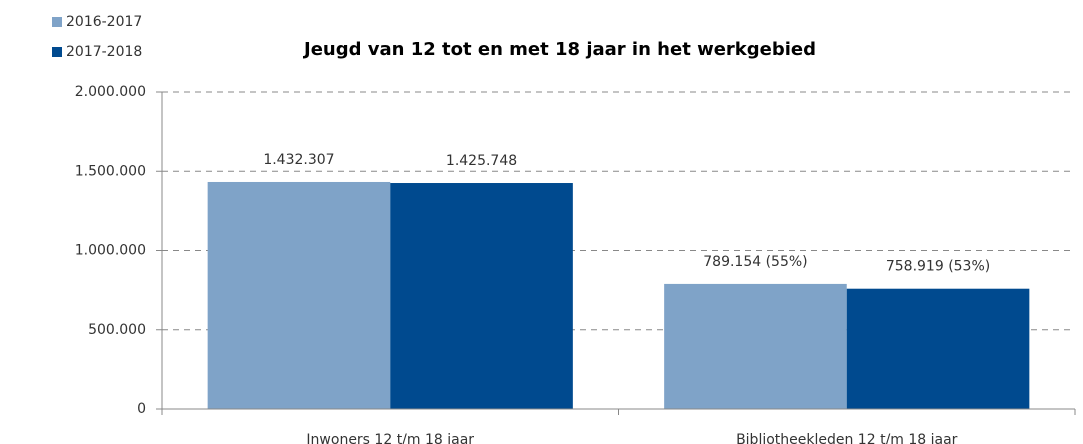 The width and height of the screenshot is (1083, 444). I want to click on value-label: 758.919 (53%), so click(938, 267).